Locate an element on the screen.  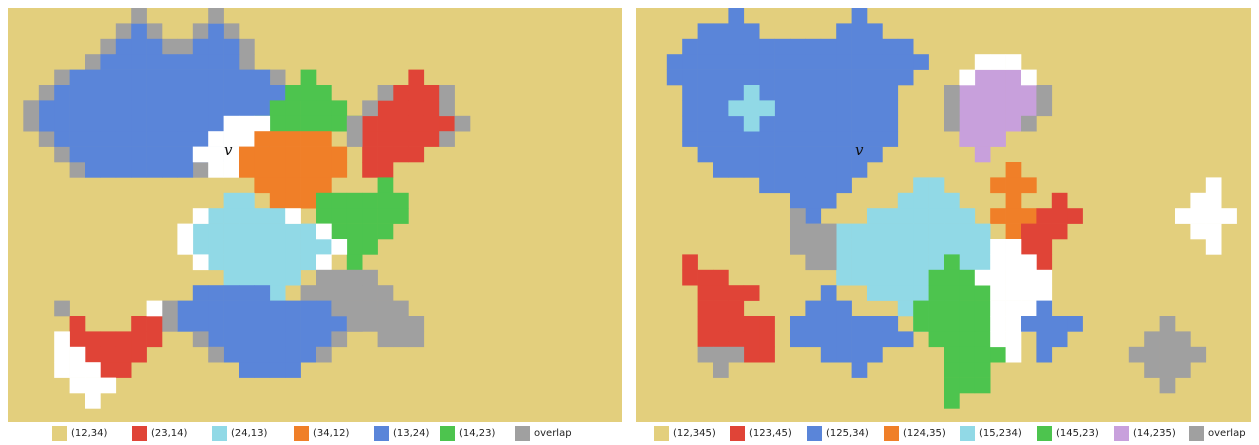
left-legend-item: overlap is located at coordinates (543, 433).